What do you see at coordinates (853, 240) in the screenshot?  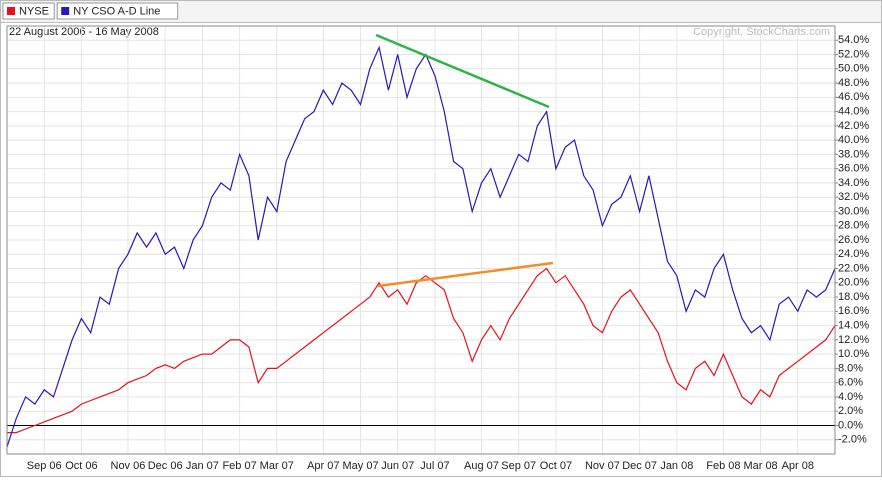 I see `y-tick-label: 26.0%` at bounding box center [853, 240].